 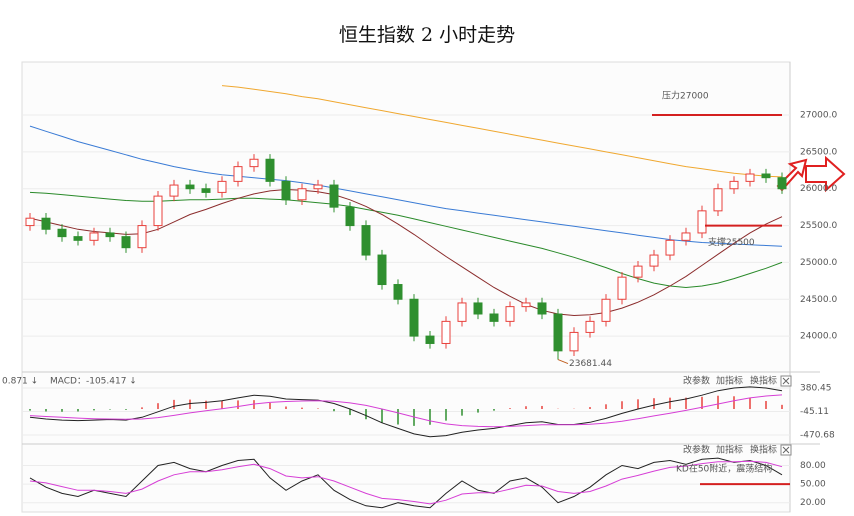 I want to click on y-tick-label: 24000.0, so click(x=818, y=337).